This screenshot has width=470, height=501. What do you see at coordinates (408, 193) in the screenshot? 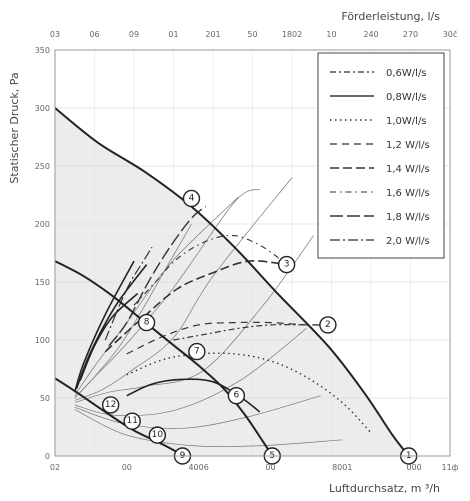
I see `legend-label: 1,6 W/l/s` at bounding box center [408, 193].